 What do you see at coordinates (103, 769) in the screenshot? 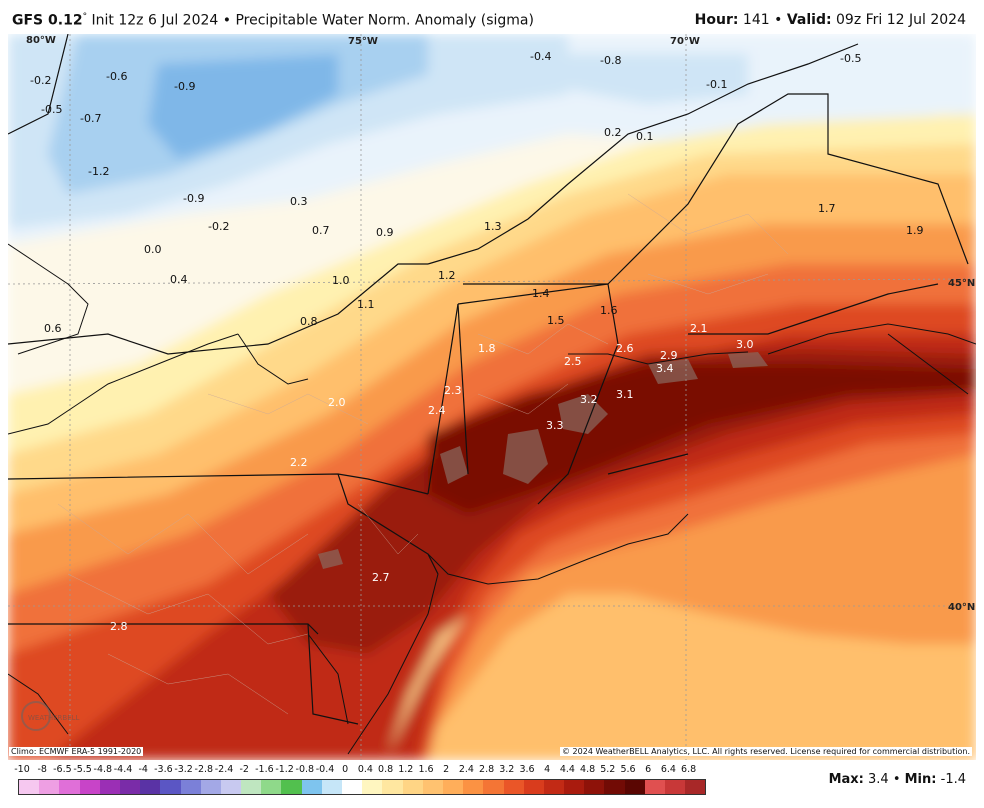
I see `scale-tick-label: -4.8` at bounding box center [103, 769].